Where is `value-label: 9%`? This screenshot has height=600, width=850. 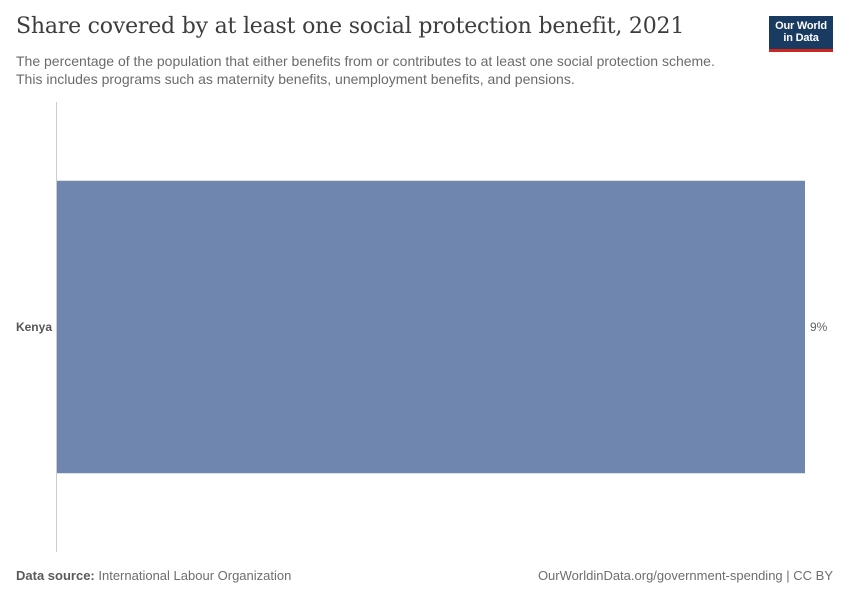 value-label: 9% is located at coordinates (819, 327).